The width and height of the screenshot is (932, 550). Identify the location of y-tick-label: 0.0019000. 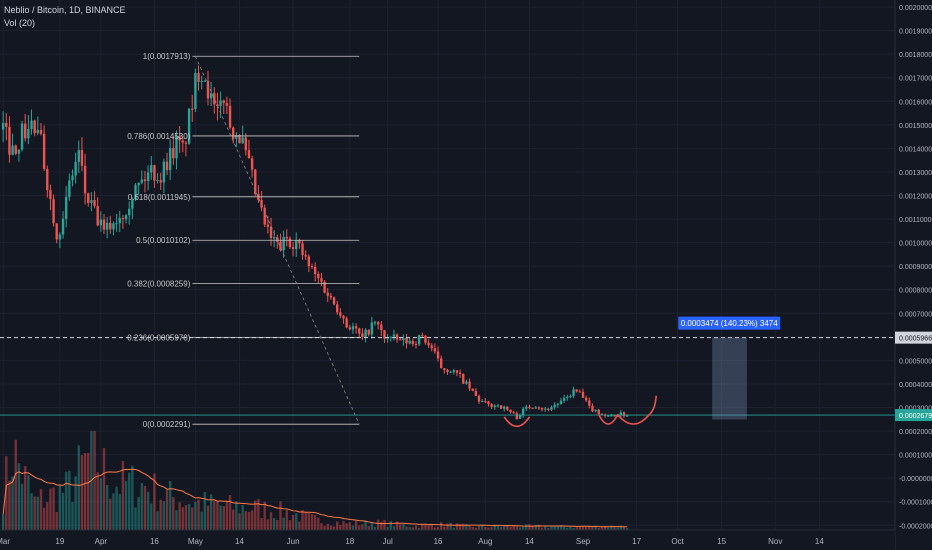
(915, 32).